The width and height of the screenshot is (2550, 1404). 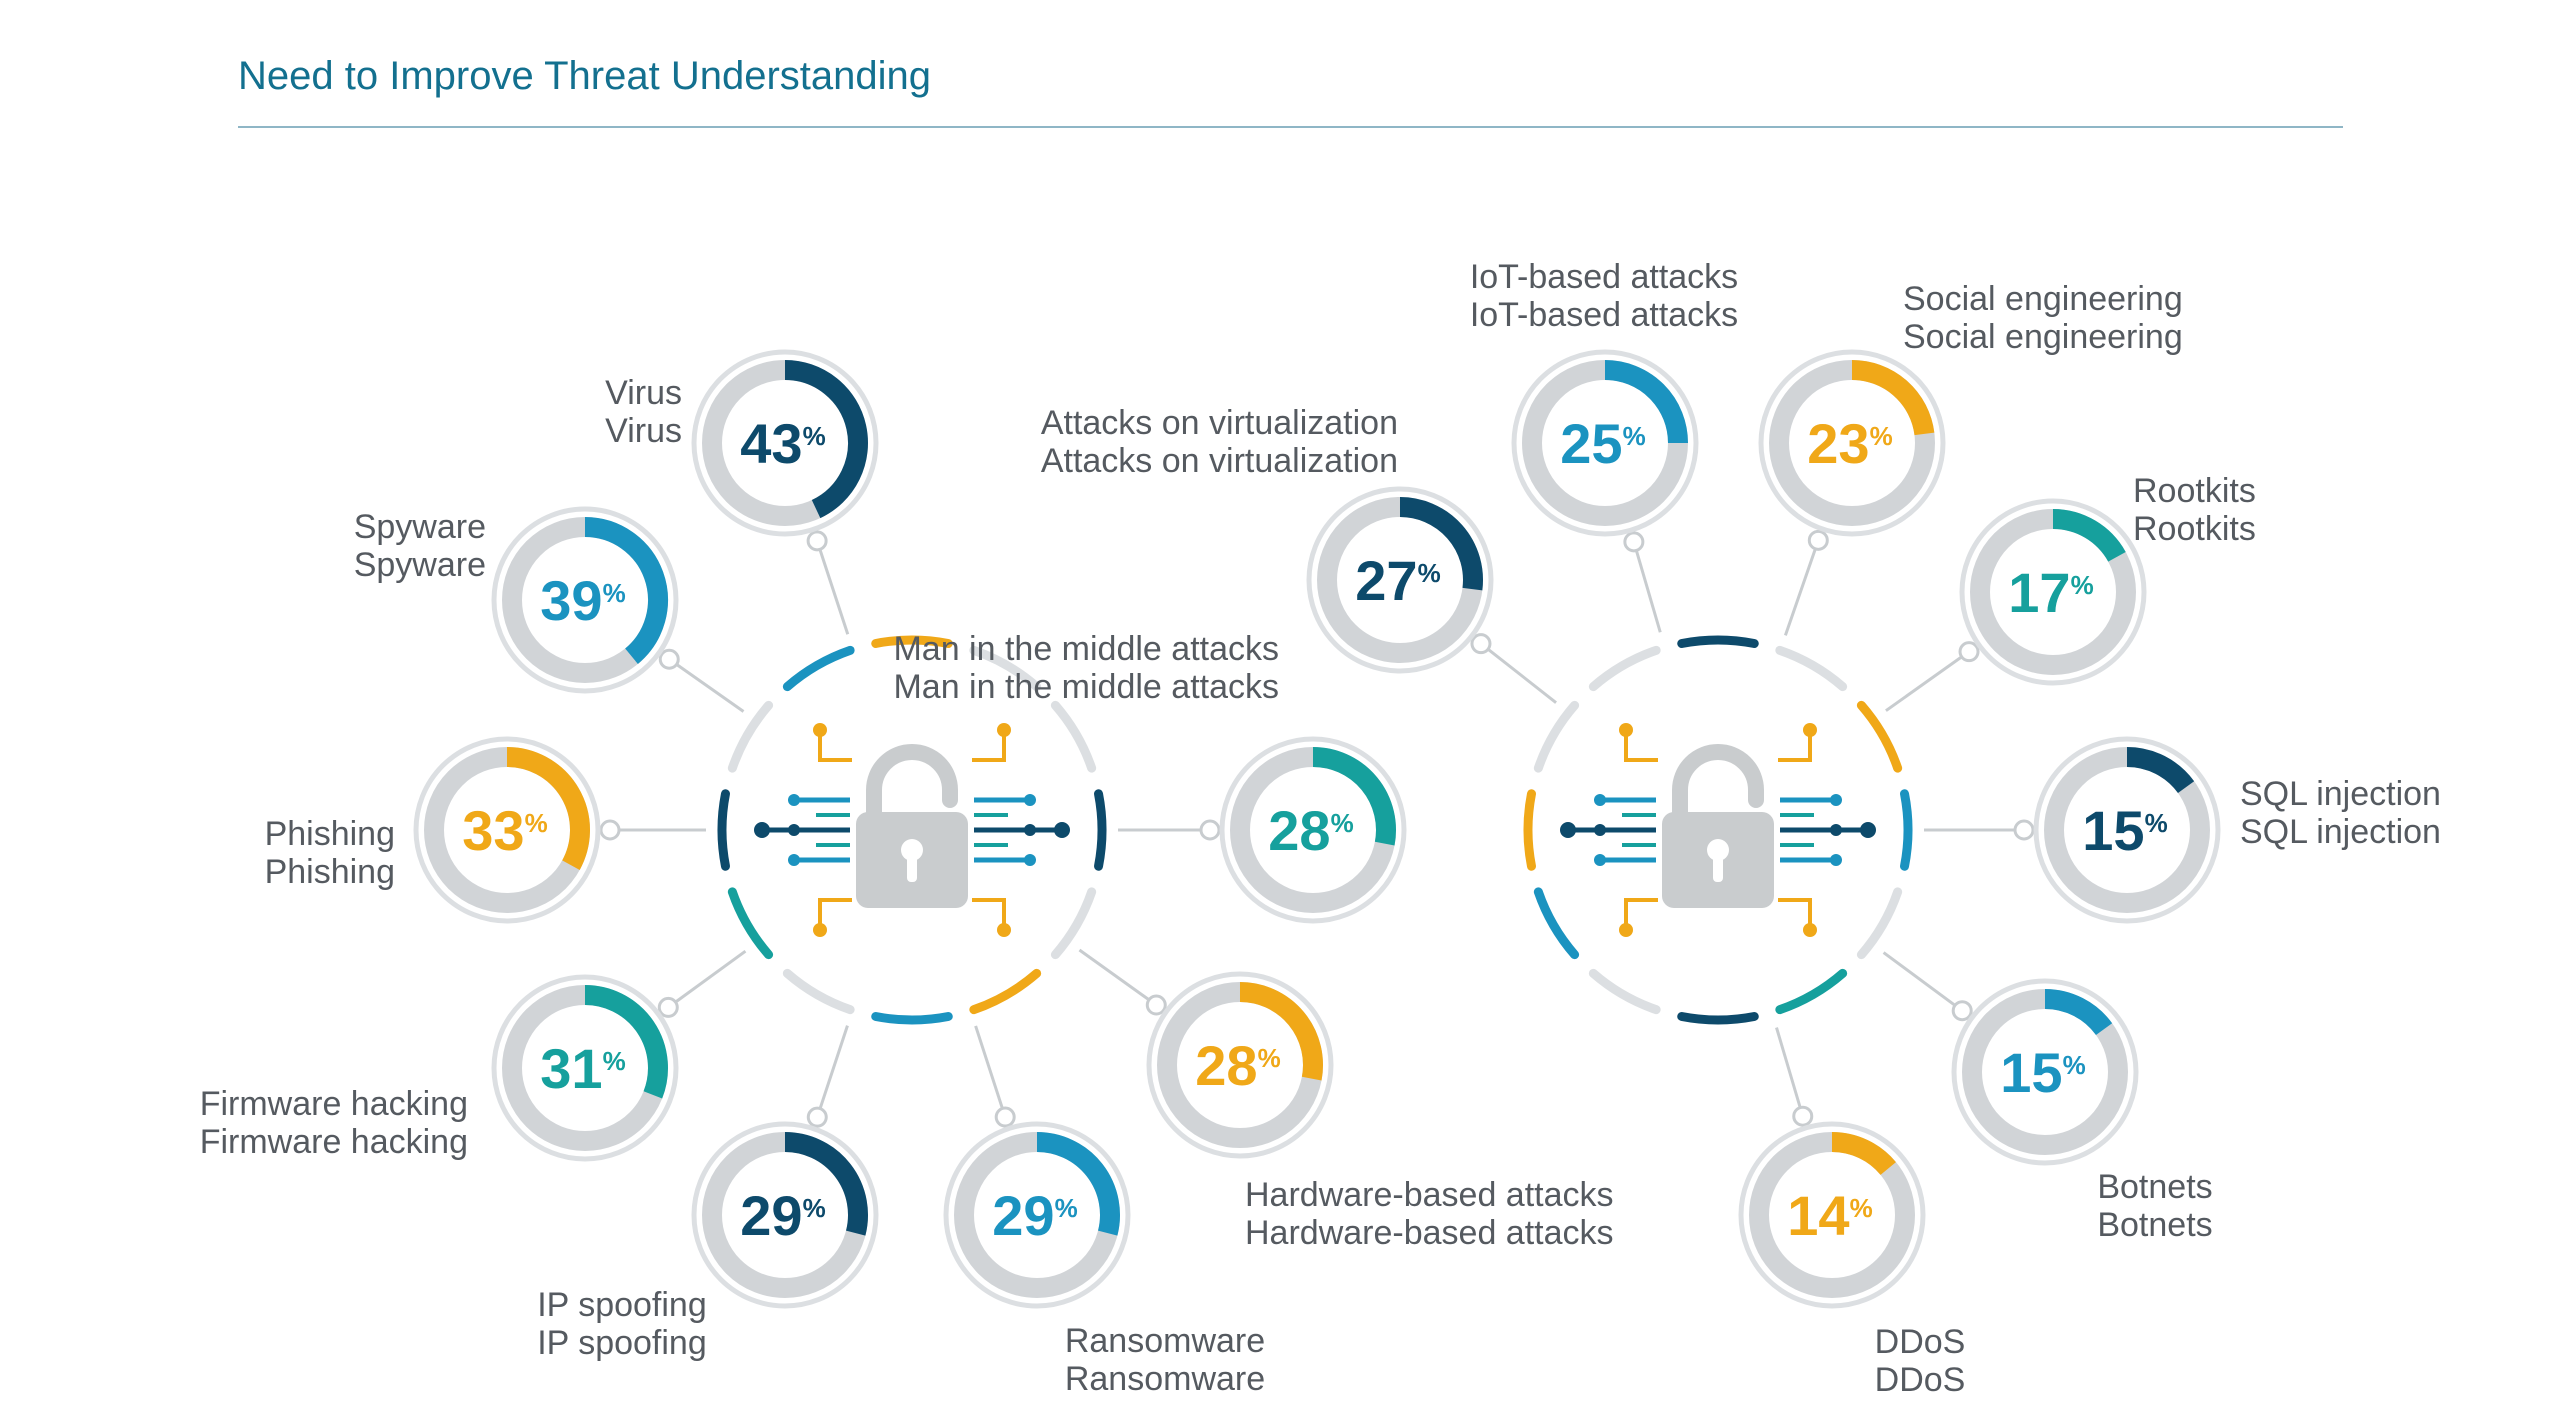 I want to click on donut-value: 39%, so click(x=582, y=600).